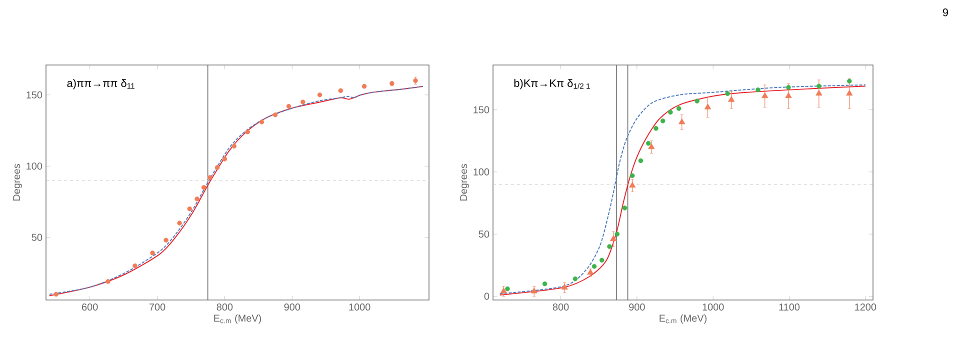 This screenshot has width=958, height=345. What do you see at coordinates (157, 307) in the screenshot?
I see `x-tick-label: 700` at bounding box center [157, 307].